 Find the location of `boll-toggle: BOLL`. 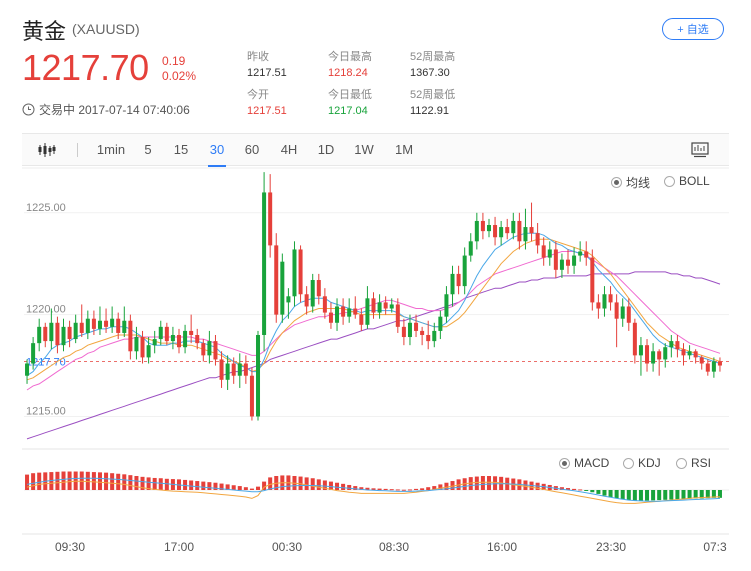

boll-toggle: BOLL is located at coordinates (687, 181).